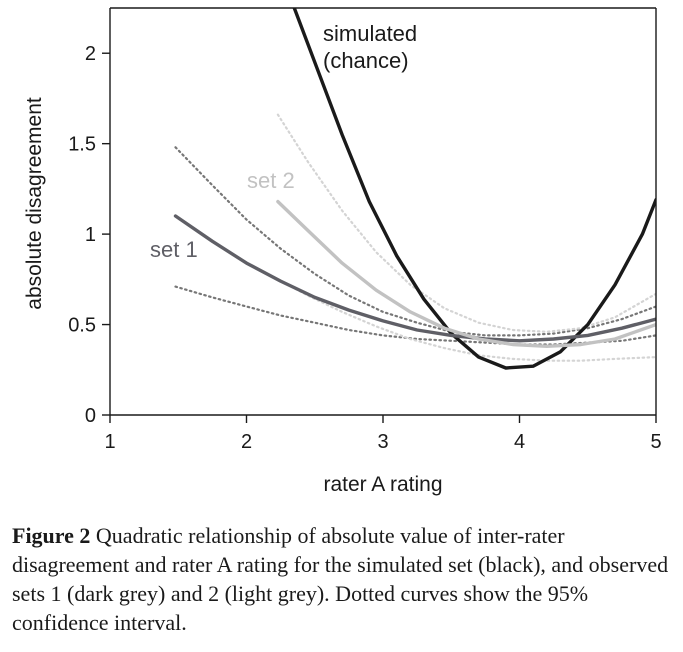 The width and height of the screenshot is (683, 652). Describe the element at coordinates (82, 145) in the screenshot. I see `y-tick-label: 1.5` at that location.